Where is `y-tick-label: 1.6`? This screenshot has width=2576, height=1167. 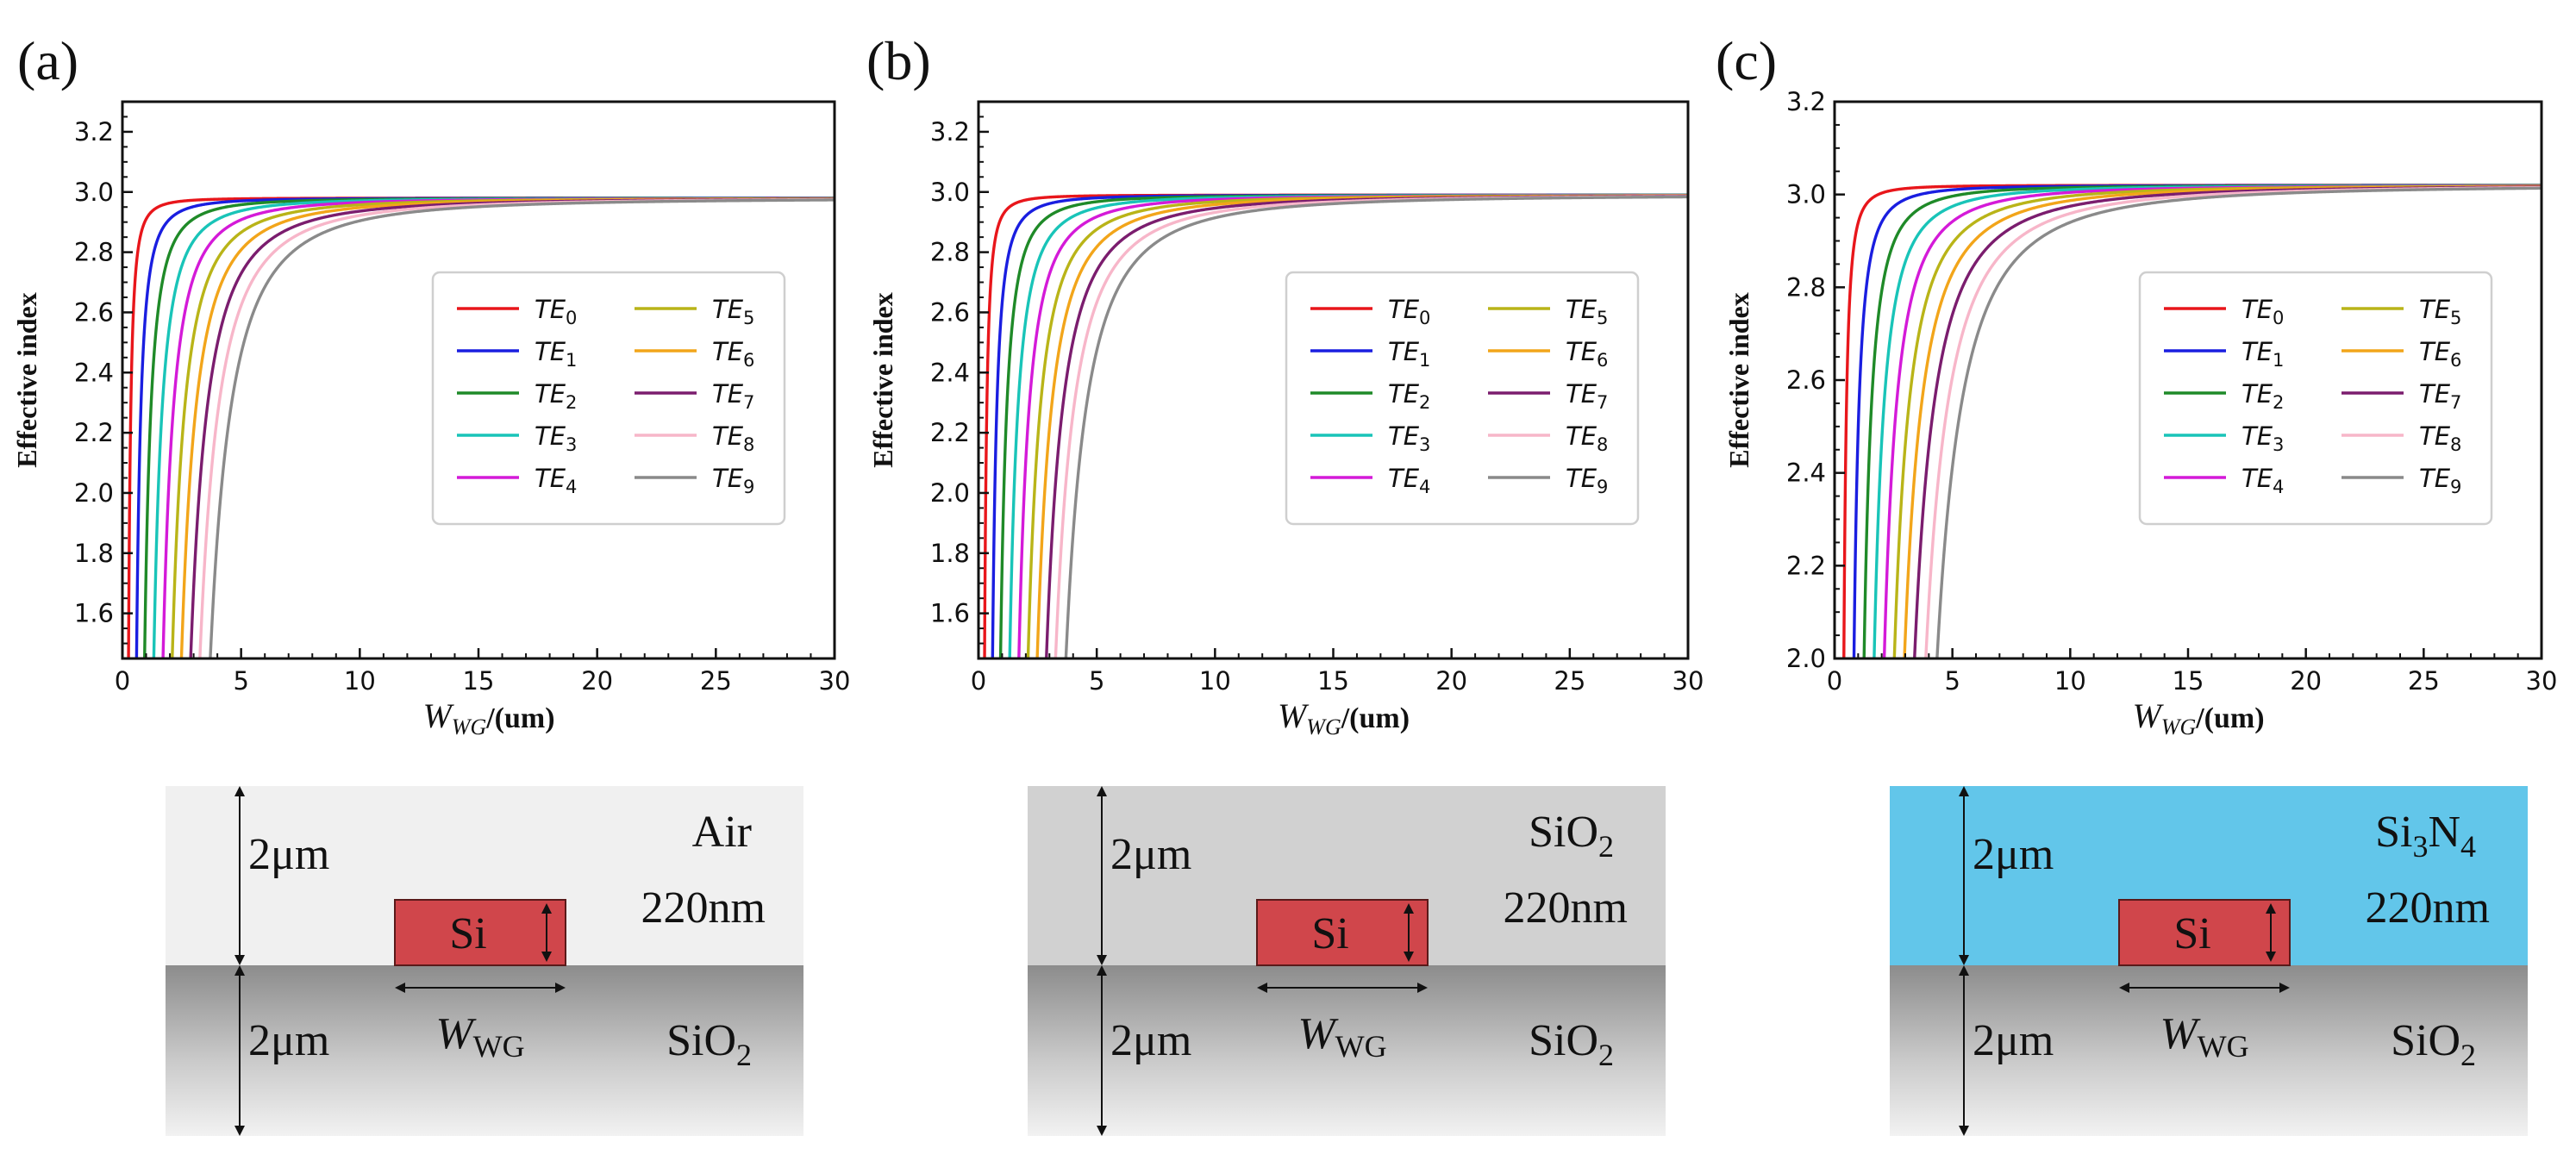
y-tick-label: 1.6 is located at coordinates (950, 613).